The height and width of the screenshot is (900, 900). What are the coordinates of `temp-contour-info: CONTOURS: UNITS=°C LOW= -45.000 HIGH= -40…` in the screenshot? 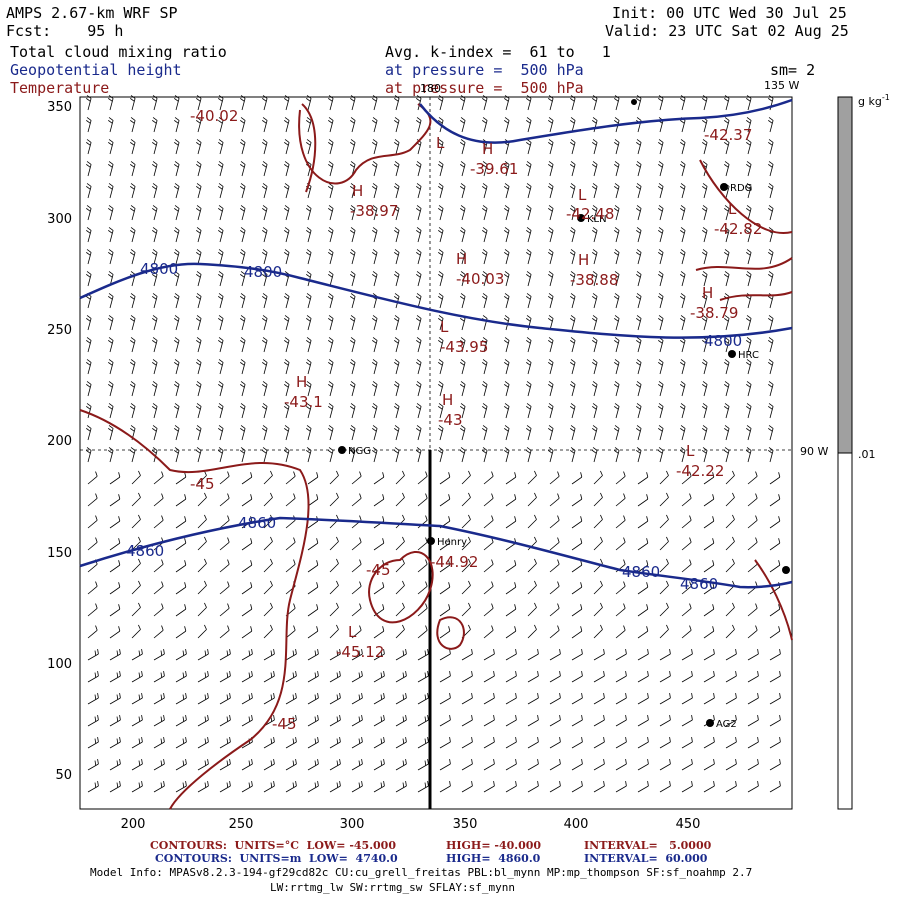 It's located at (430, 845).